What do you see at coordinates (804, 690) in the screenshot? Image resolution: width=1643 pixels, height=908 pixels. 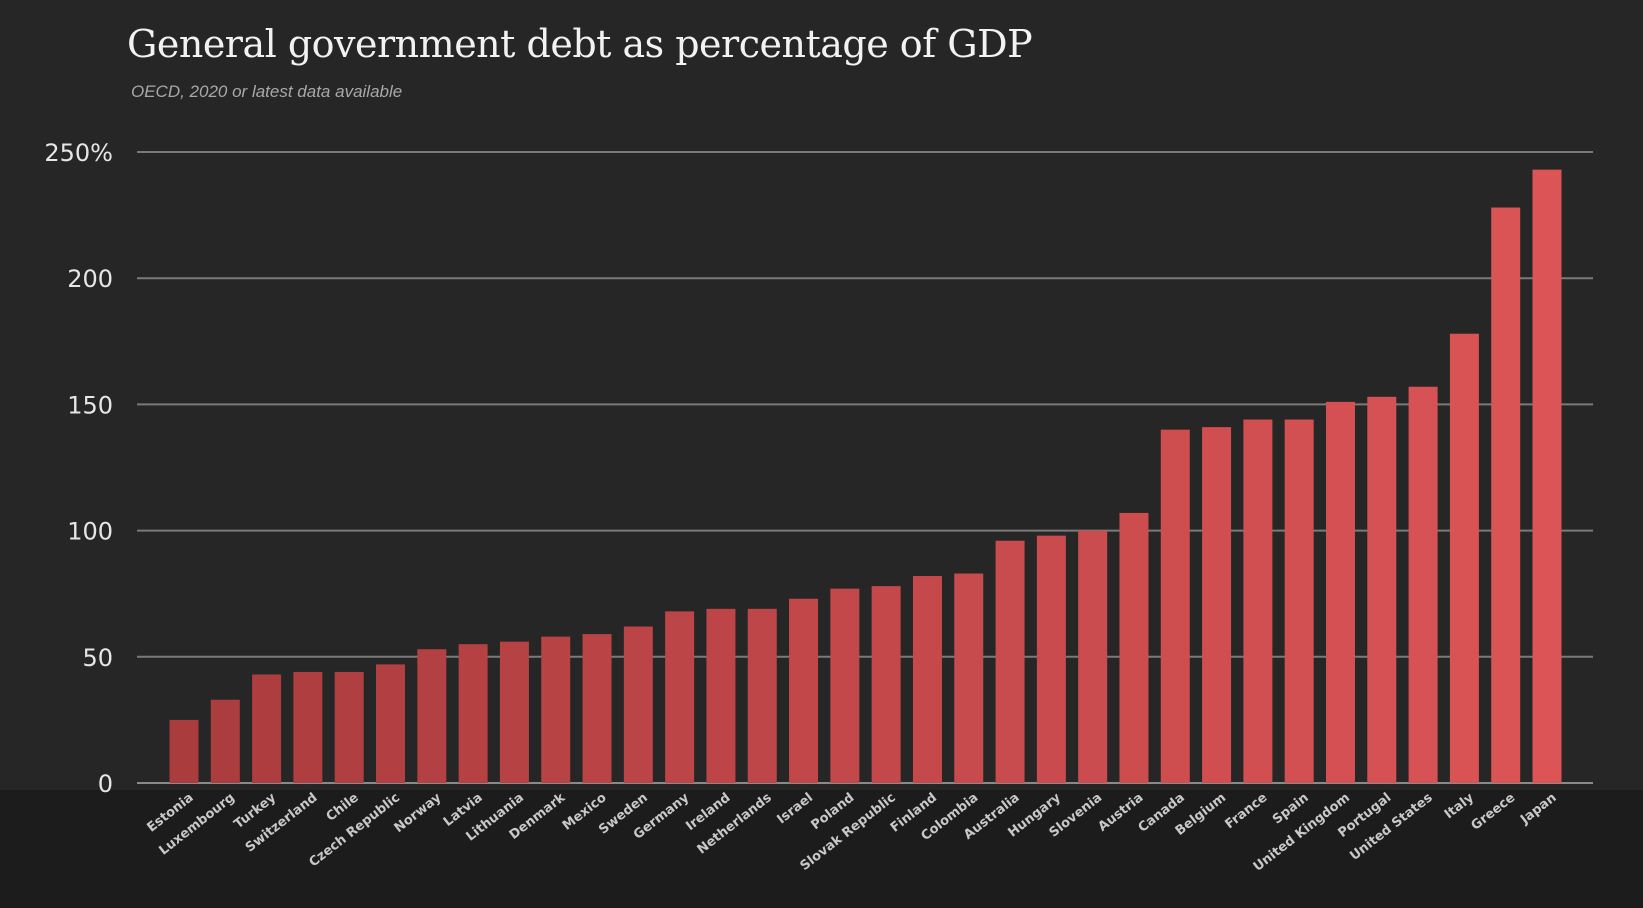 I see `bar-israel` at bounding box center [804, 690].